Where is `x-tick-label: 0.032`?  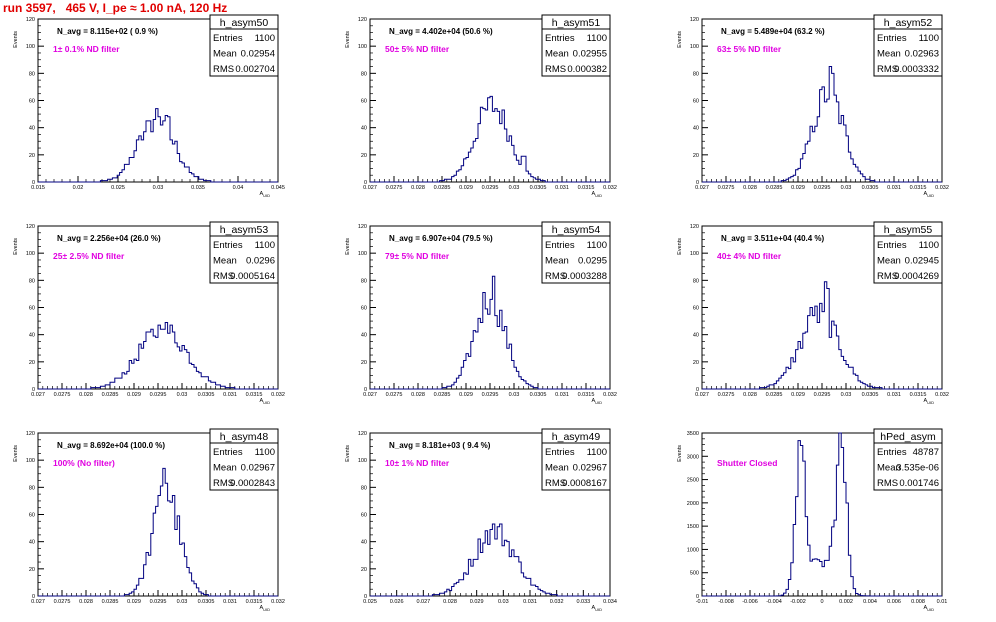 x-tick-label: 0.032 is located at coordinates (278, 602).